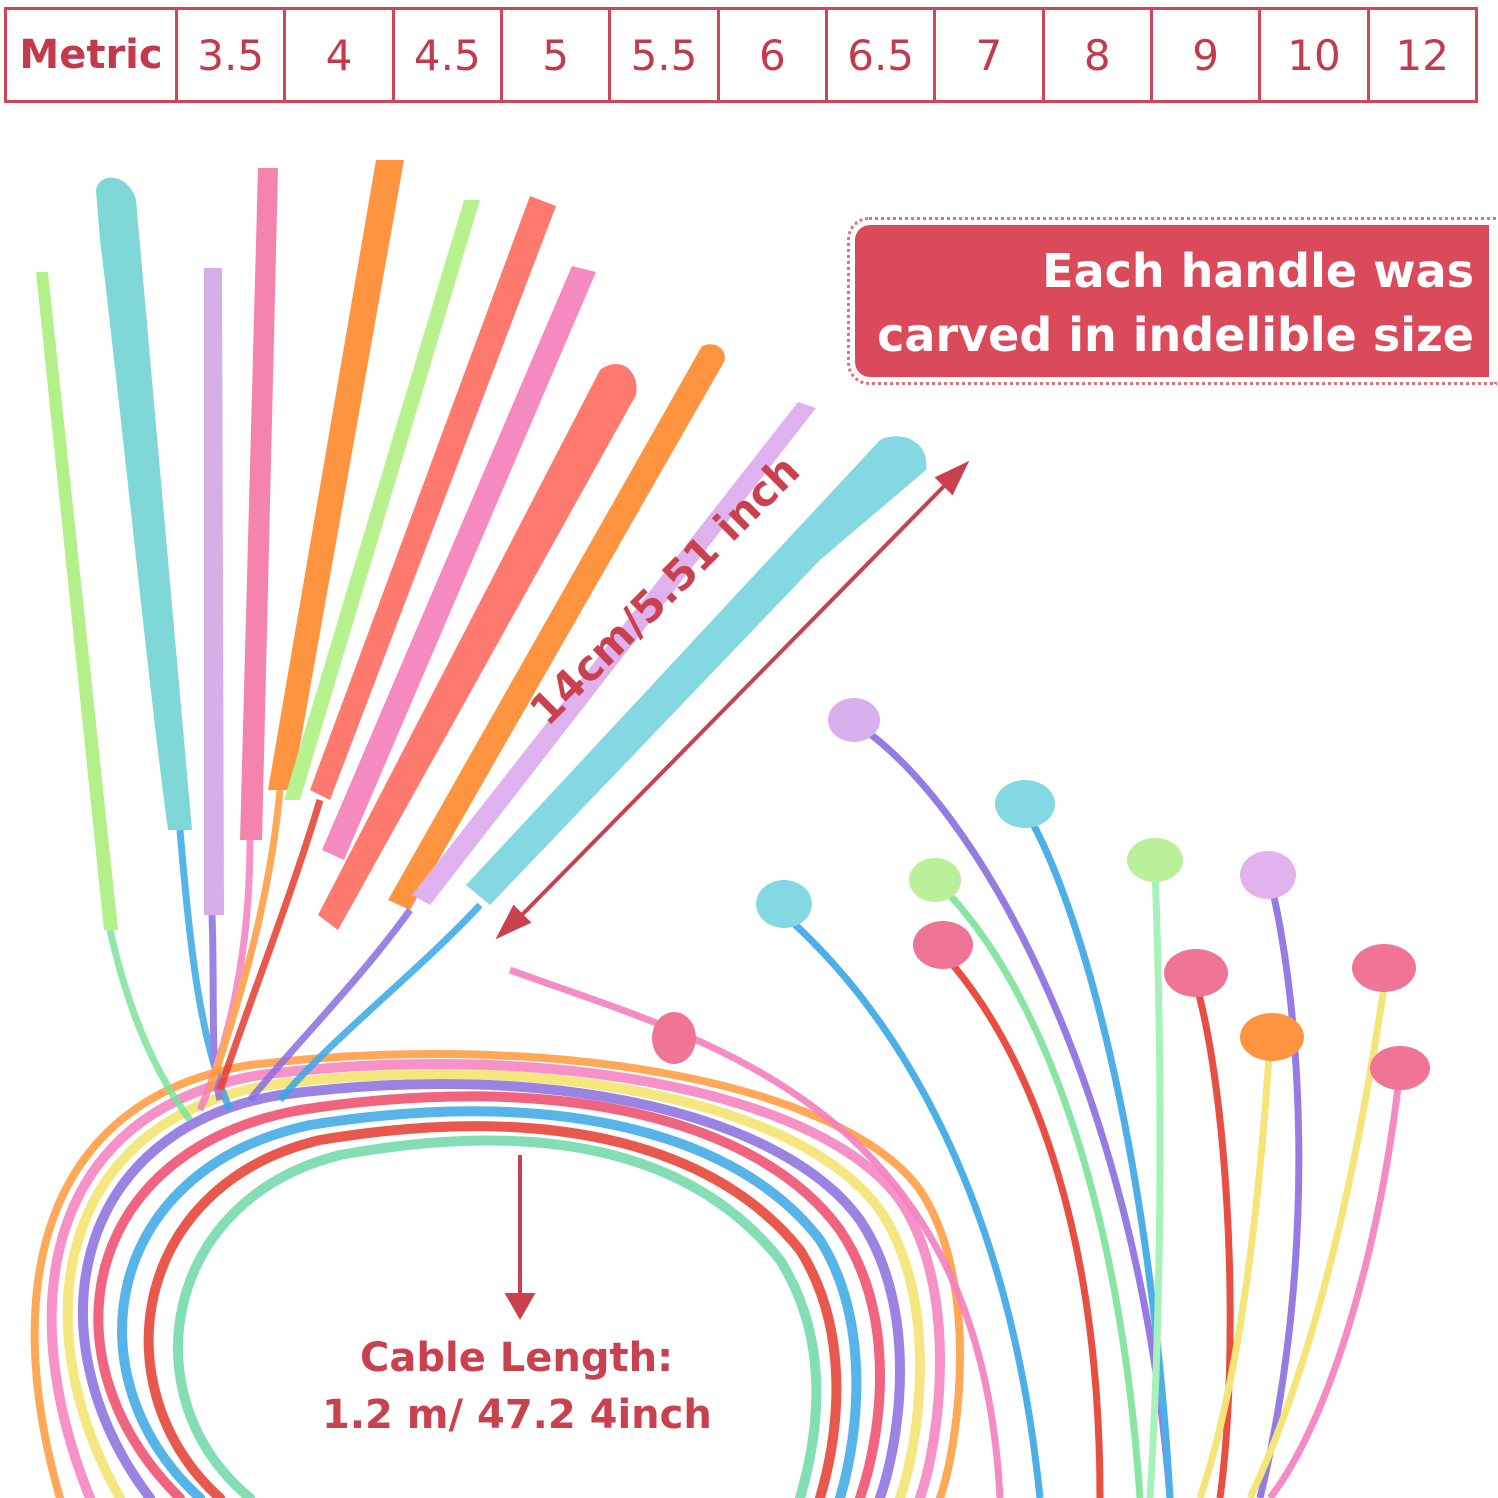 The height and width of the screenshot is (1498, 1498). What do you see at coordinates (1258, 271) in the screenshot?
I see `banner-line-1: Each handle was` at bounding box center [1258, 271].